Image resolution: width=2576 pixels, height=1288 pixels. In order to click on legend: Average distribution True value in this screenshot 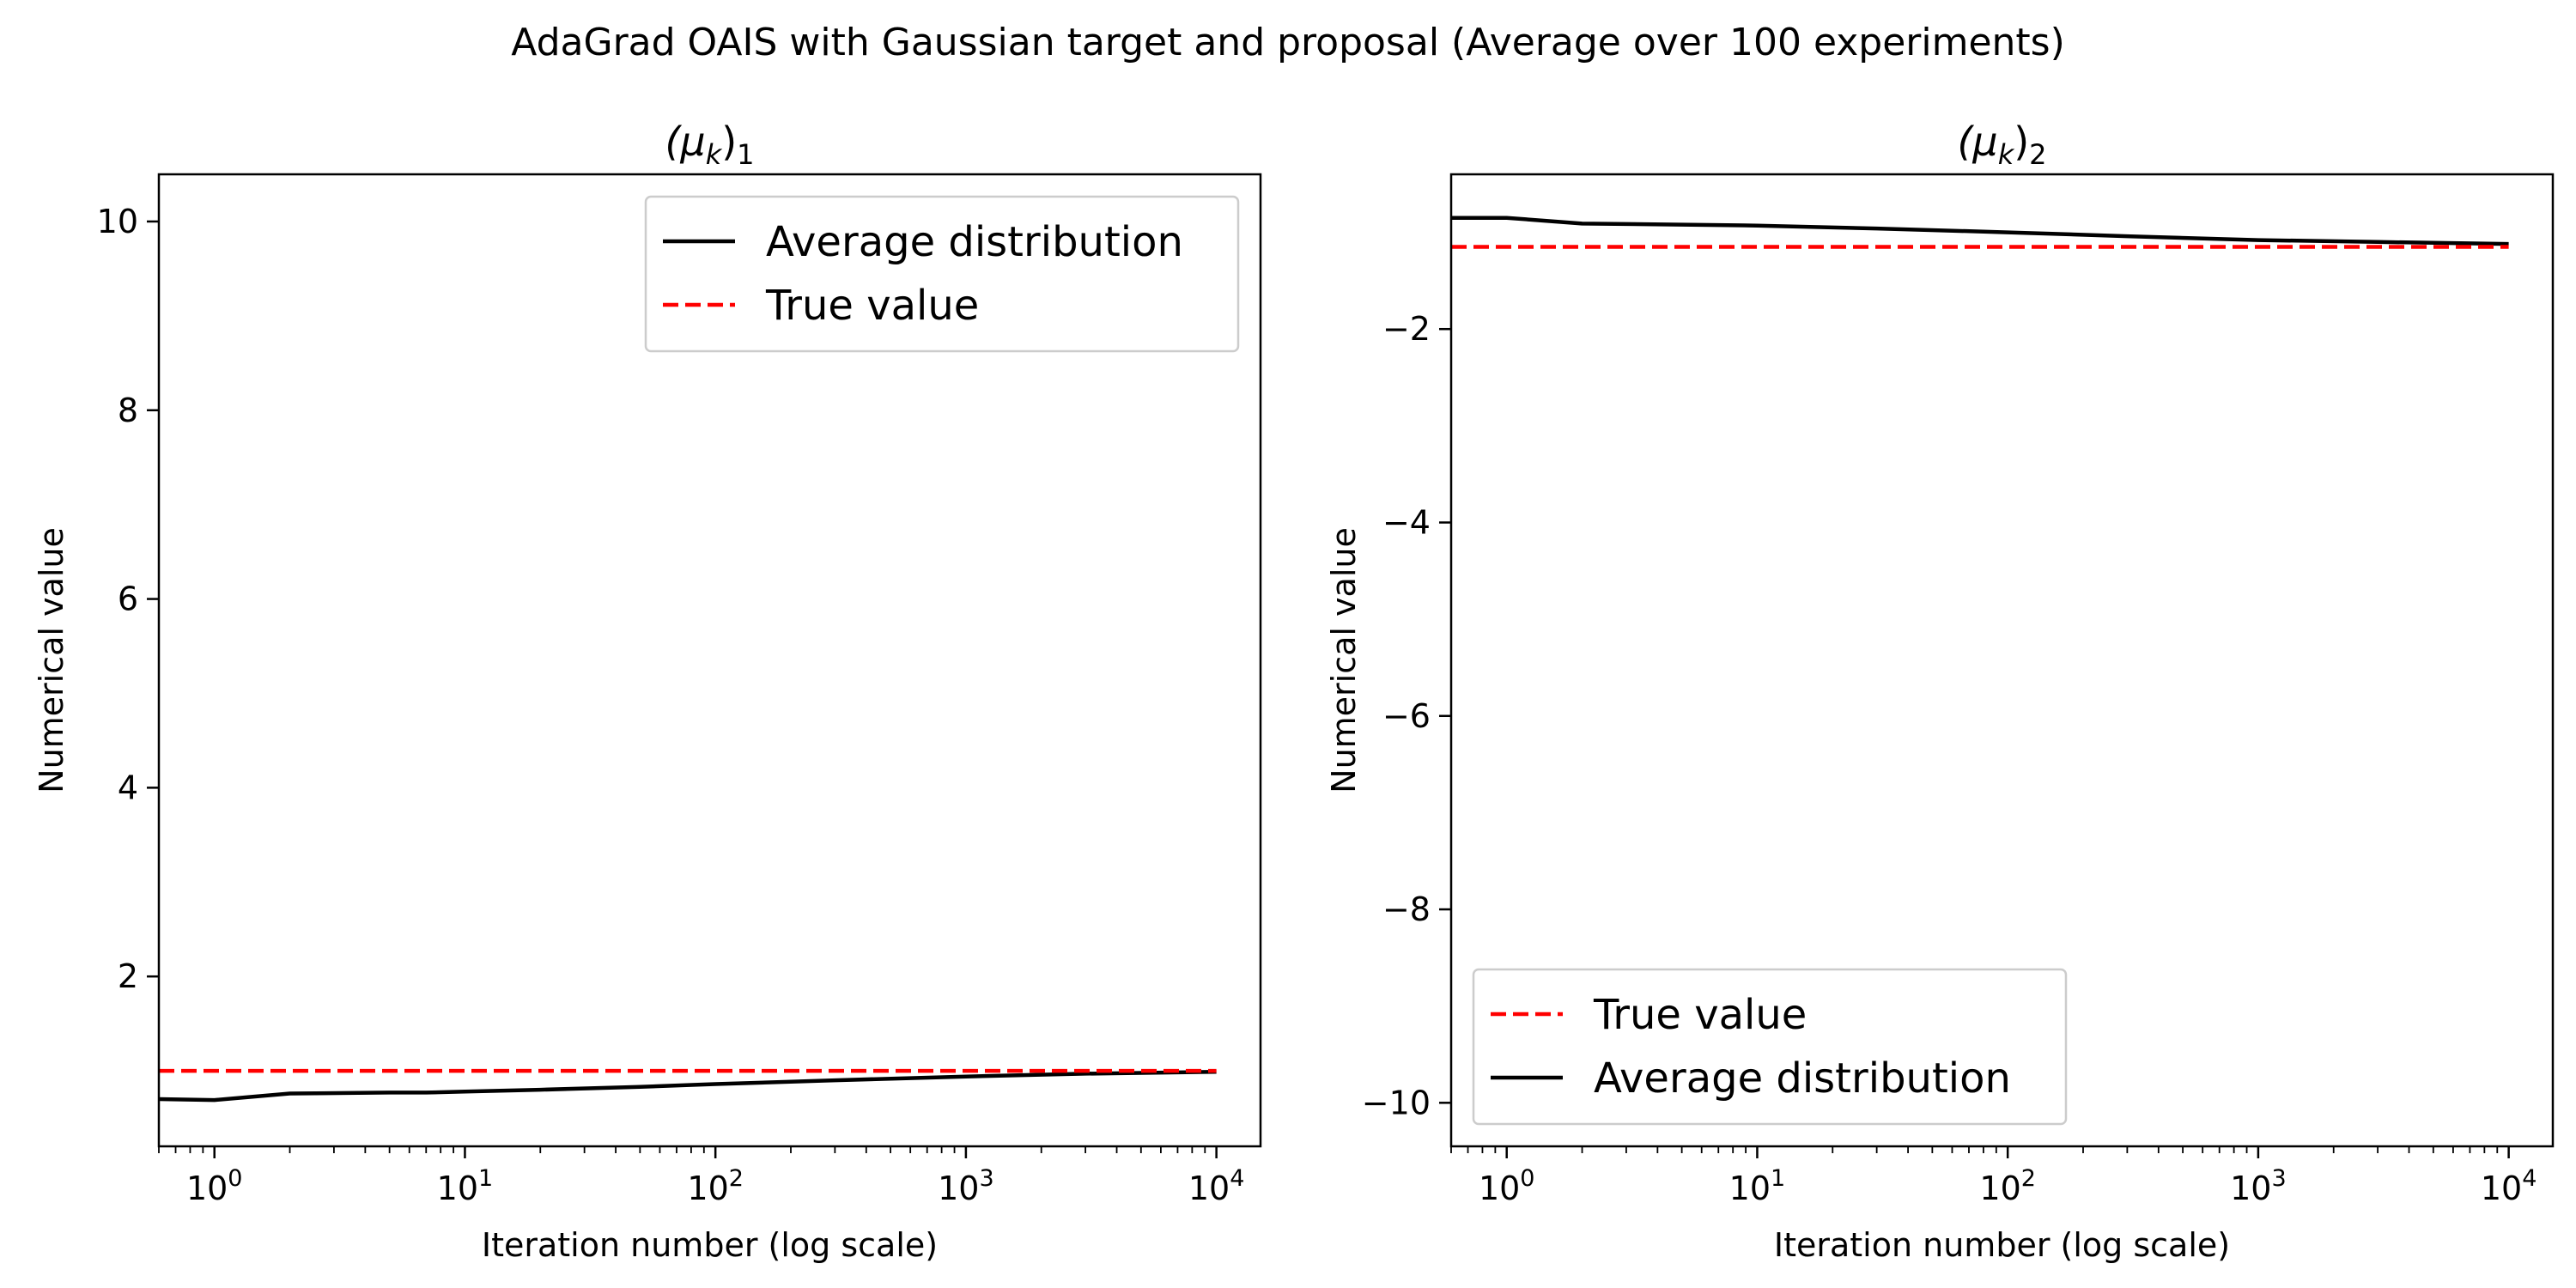, I will do `click(942, 274)`.